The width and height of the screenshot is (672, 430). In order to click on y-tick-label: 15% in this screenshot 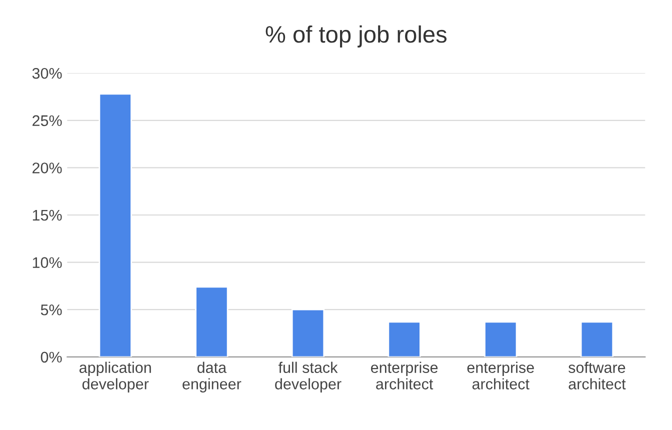, I will do `click(47, 215)`.